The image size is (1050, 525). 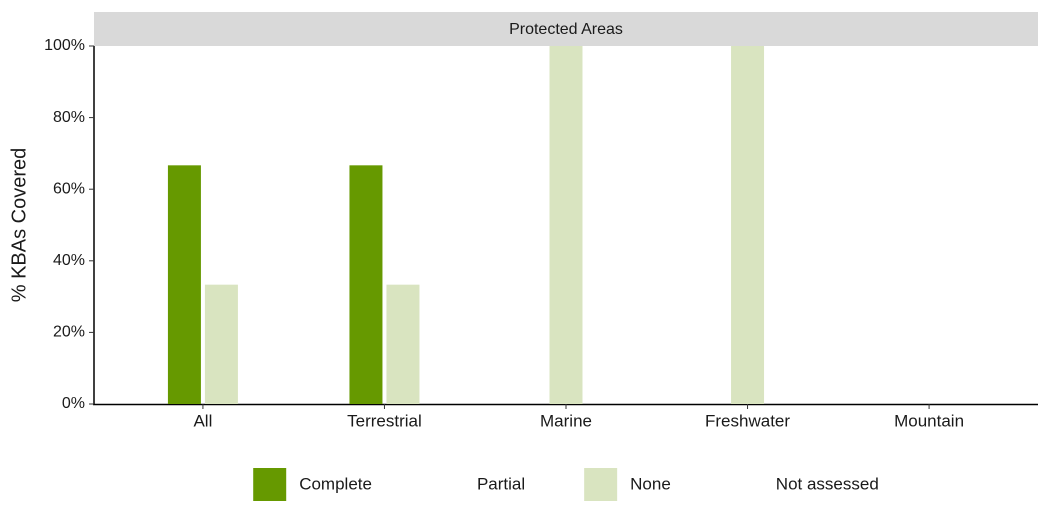 I want to click on y-tick-label: 100%, so click(x=64, y=45).